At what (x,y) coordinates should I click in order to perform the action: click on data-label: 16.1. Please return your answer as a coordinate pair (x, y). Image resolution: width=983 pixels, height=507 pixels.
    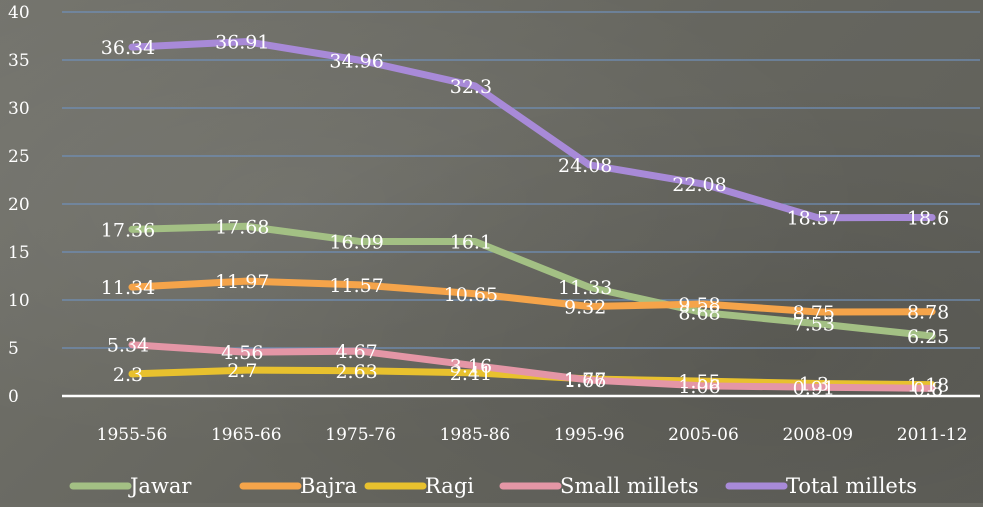
    Looking at the image, I should click on (471, 242).